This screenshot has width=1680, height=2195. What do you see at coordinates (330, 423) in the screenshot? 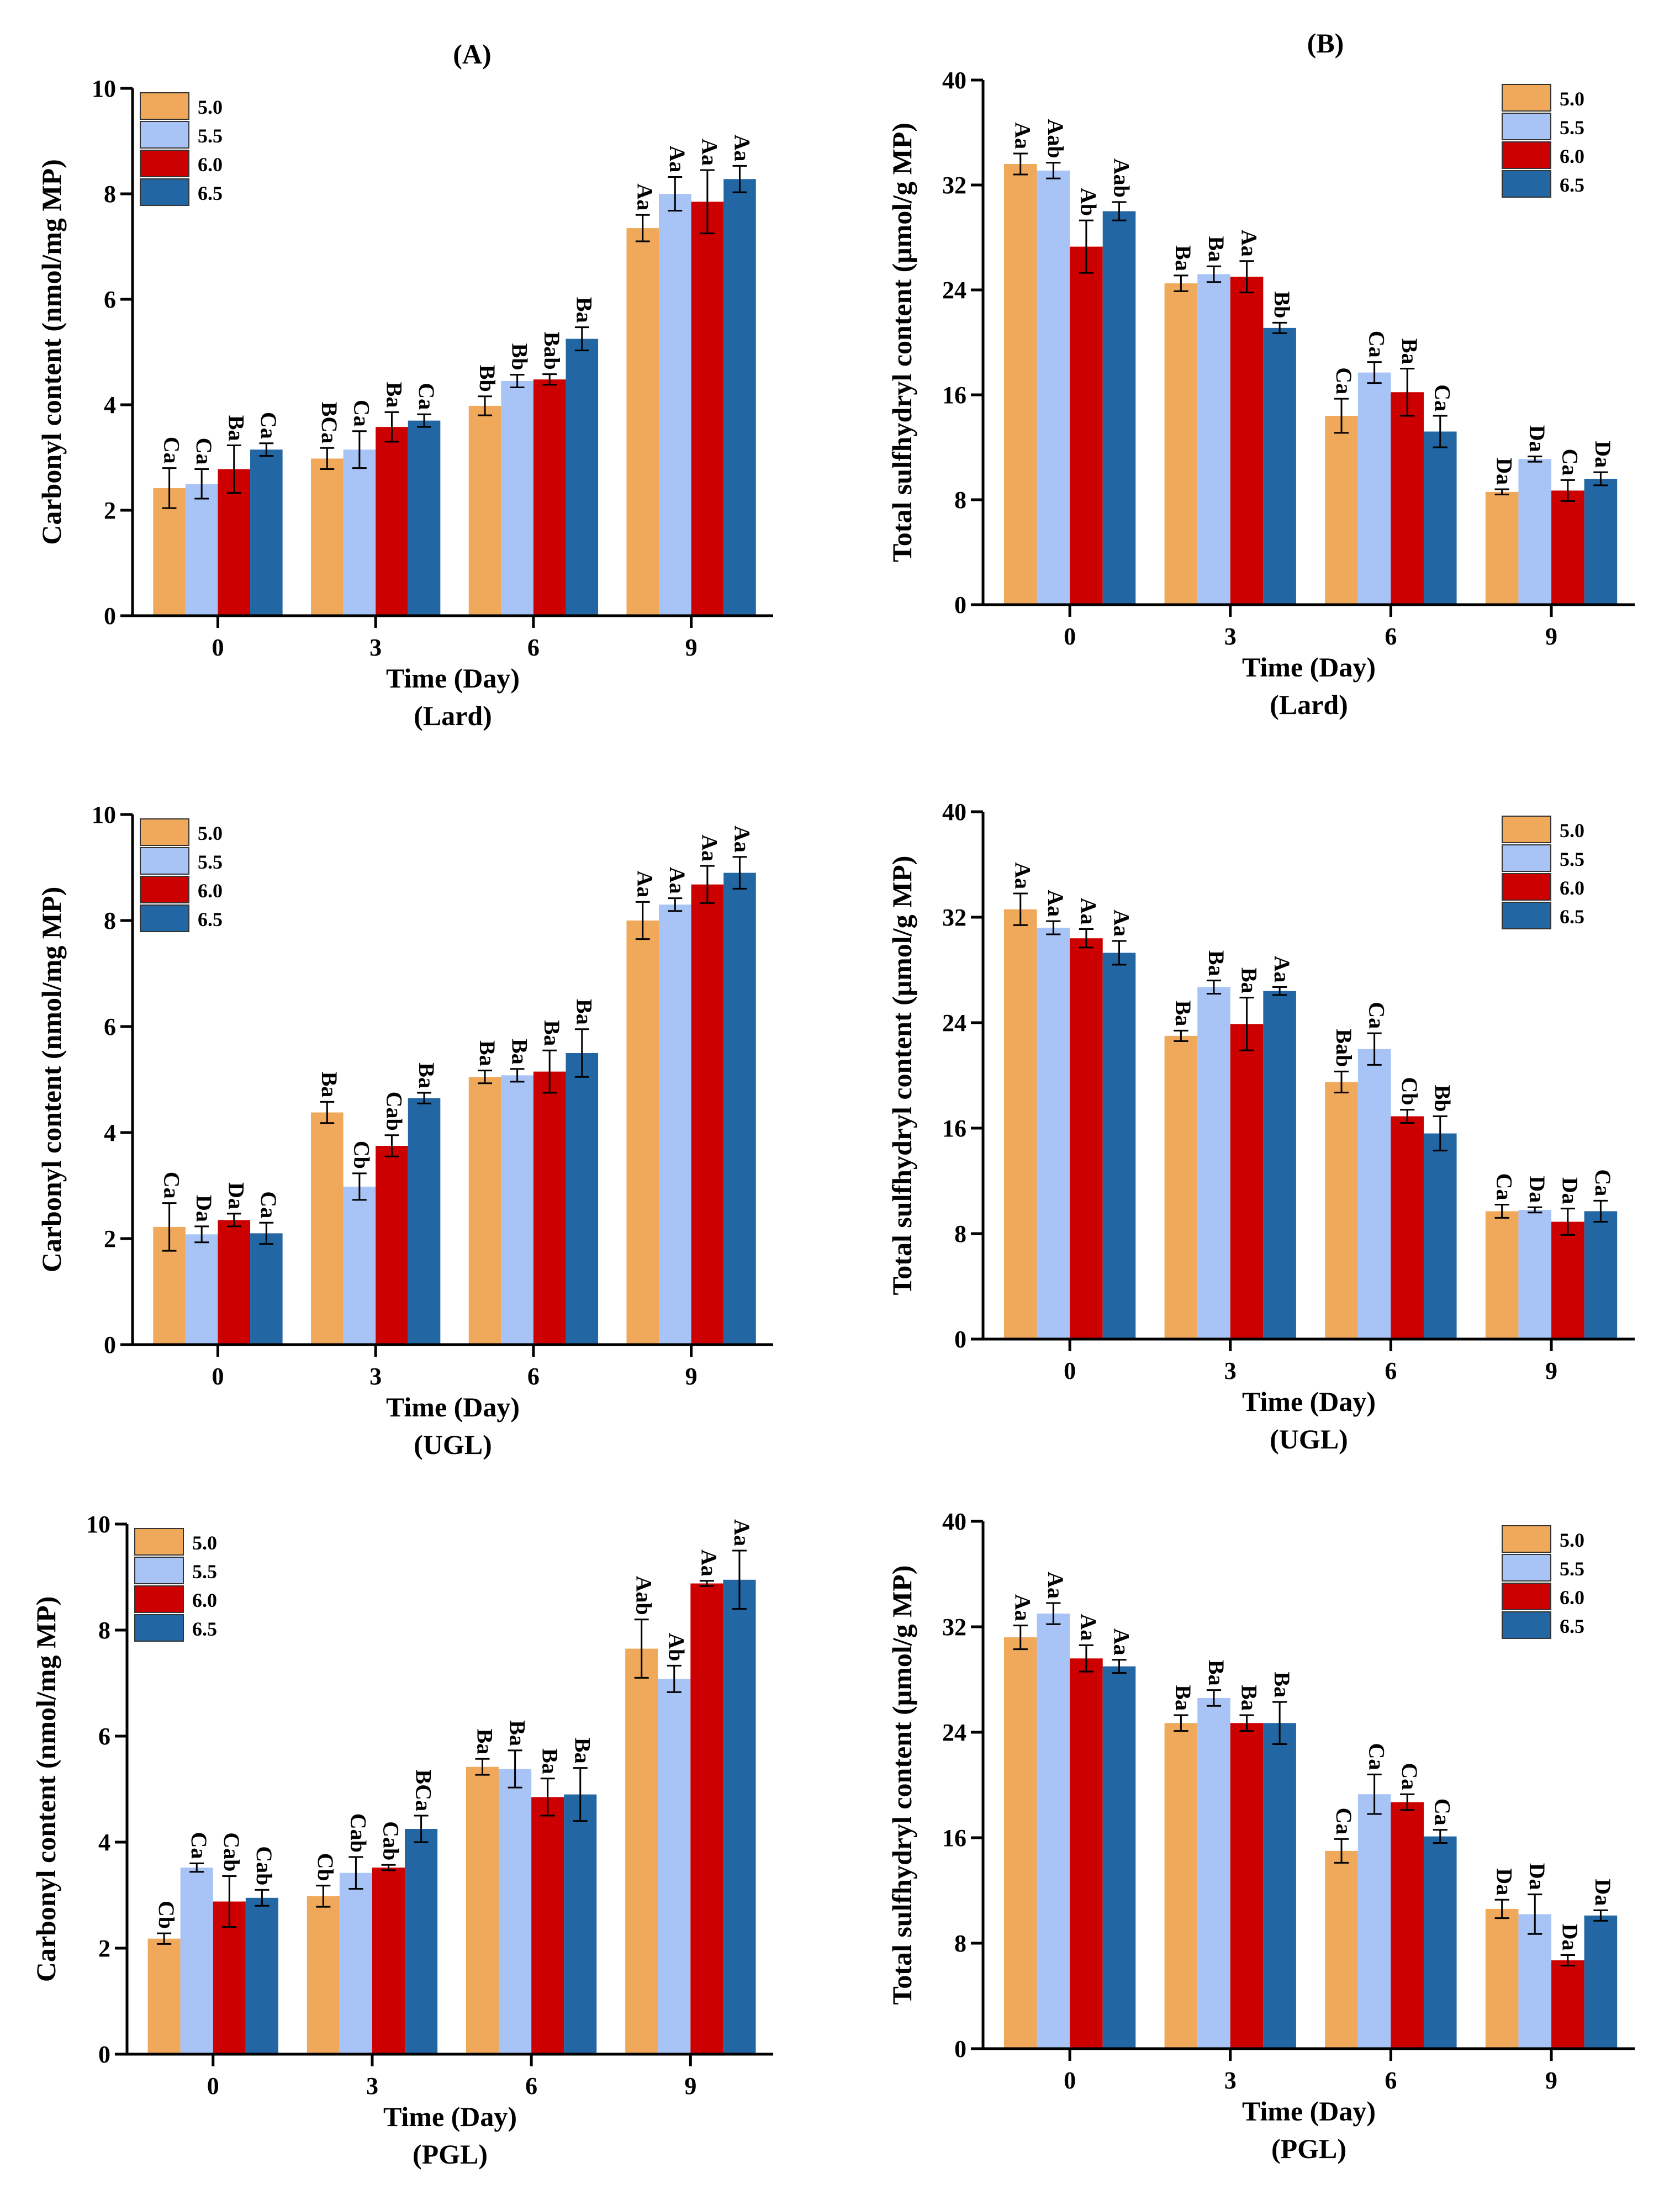
I see `significance-label: BCa` at bounding box center [330, 423].